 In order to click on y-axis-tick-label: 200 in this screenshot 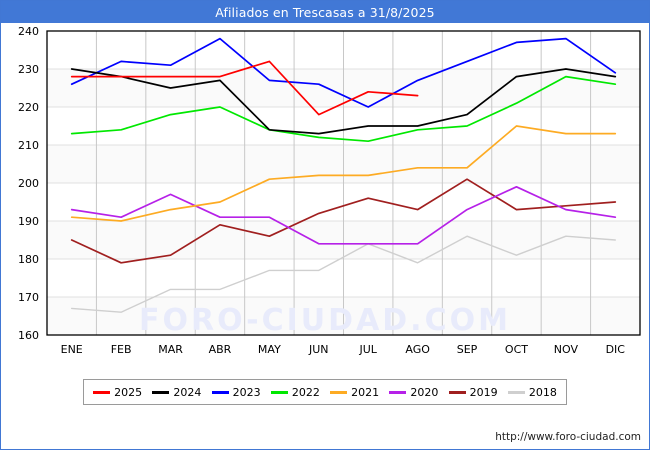, I will do `click(28, 183)`.